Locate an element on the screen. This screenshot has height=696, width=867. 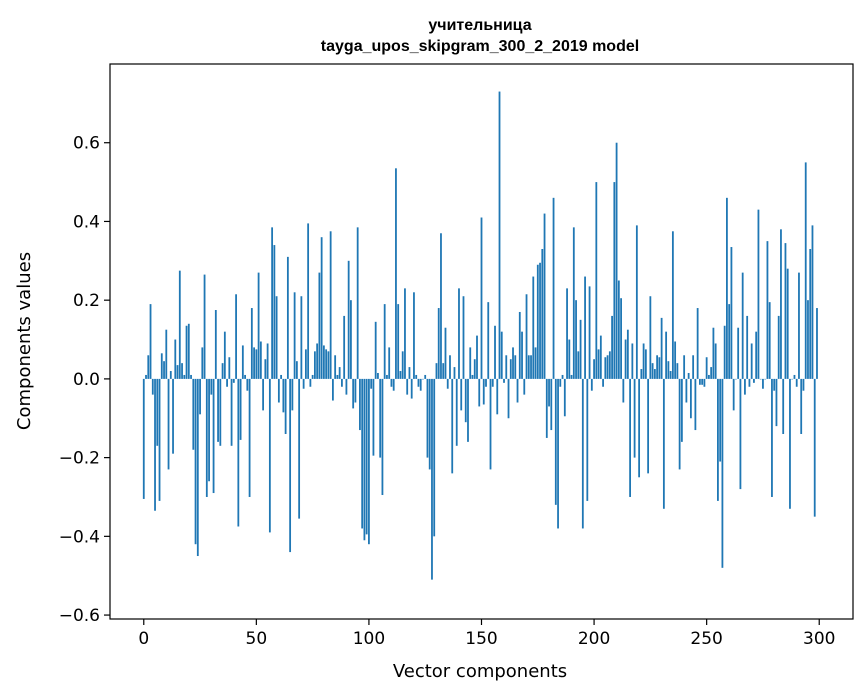
y-tick-label: 0.6 is located at coordinates (86, 144).